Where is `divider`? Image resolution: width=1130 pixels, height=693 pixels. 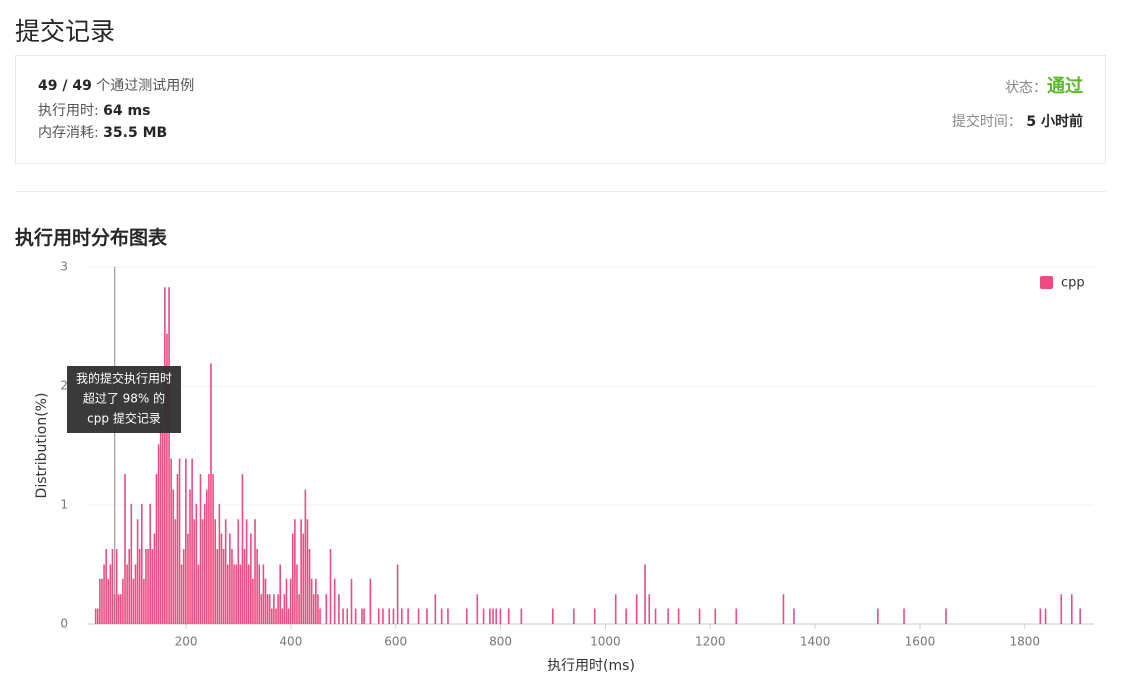
divider is located at coordinates (560, 191).